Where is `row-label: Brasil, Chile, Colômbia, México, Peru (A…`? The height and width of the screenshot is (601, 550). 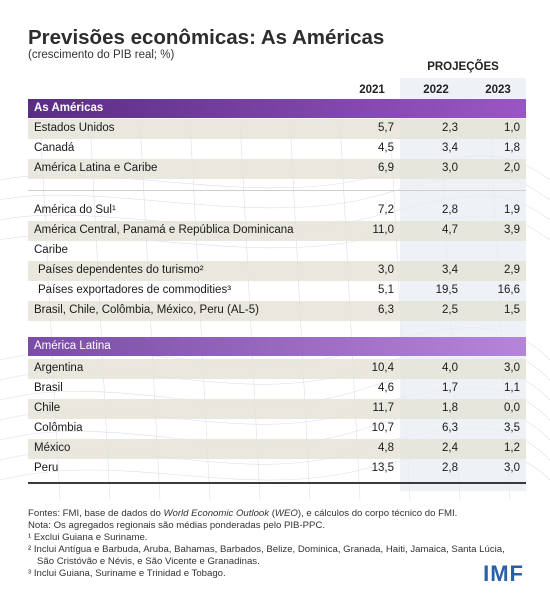 row-label: Brasil, Chile, Colômbia, México, Peru (A… is located at coordinates (146, 310).